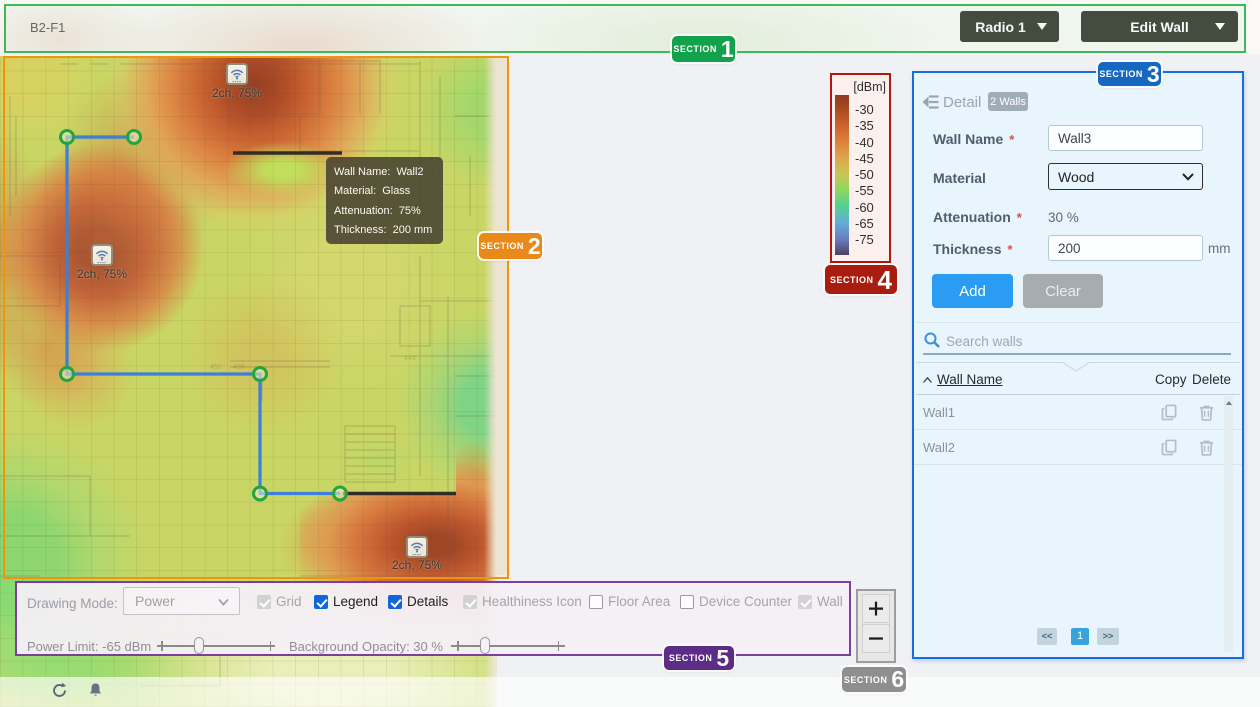 The image size is (1260, 707). I want to click on background-opacity-label: Background Opacity: 30 %, so click(366, 646).